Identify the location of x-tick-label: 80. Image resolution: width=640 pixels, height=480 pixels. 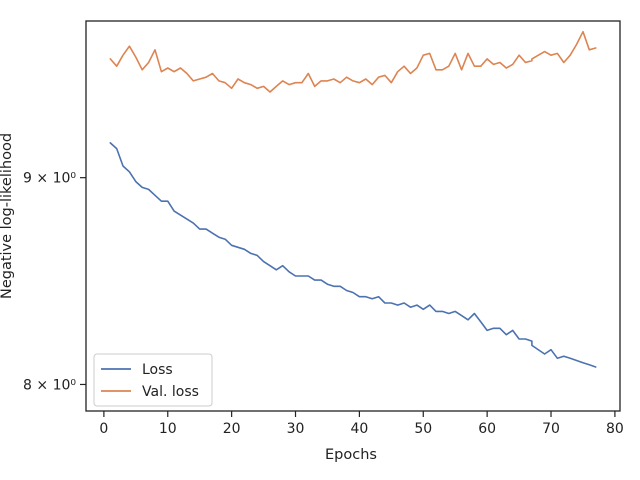
(615, 429).